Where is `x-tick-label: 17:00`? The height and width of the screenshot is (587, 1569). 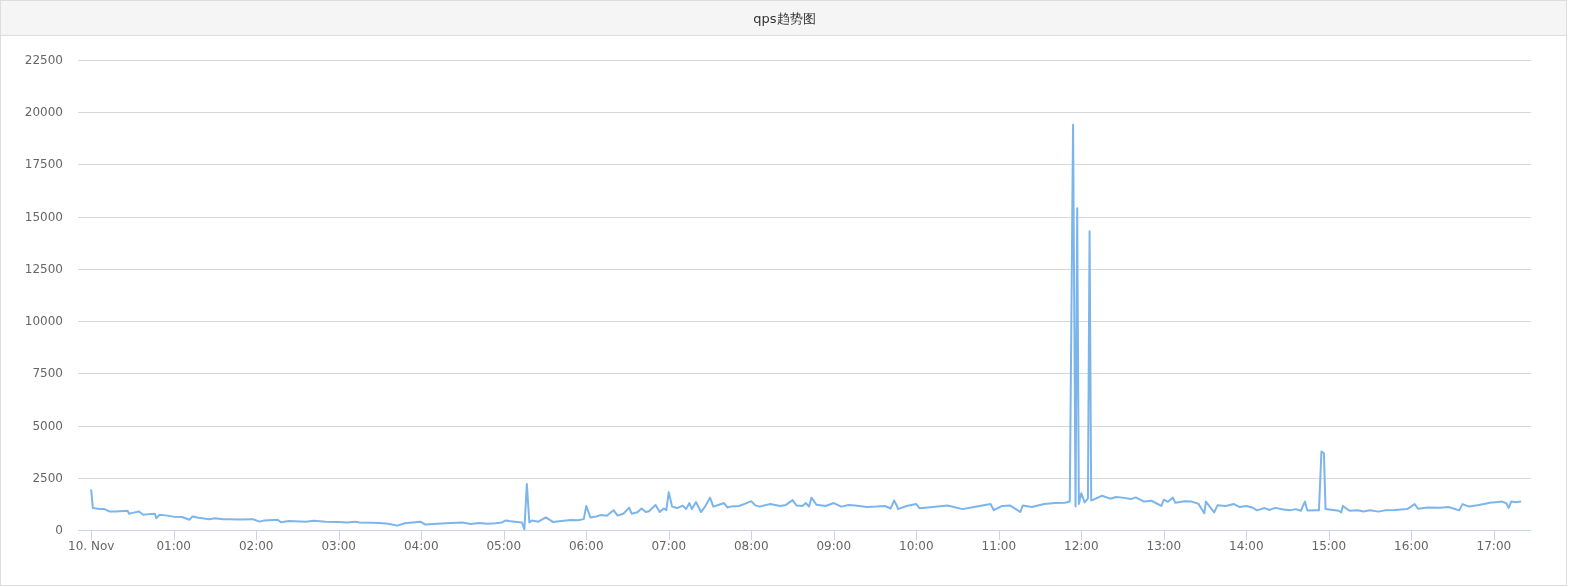
x-tick-label: 17:00 is located at coordinates (1494, 546).